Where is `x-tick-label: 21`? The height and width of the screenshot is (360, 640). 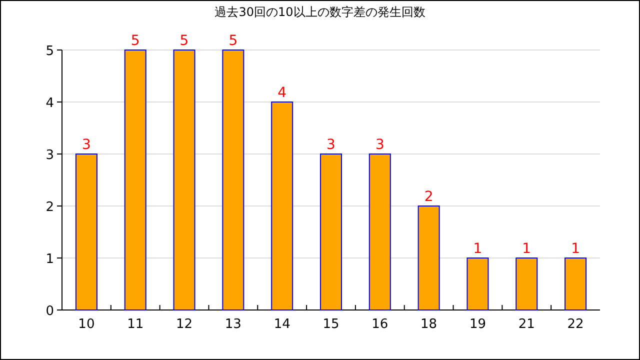
x-tick-label: 21 is located at coordinates (526, 324).